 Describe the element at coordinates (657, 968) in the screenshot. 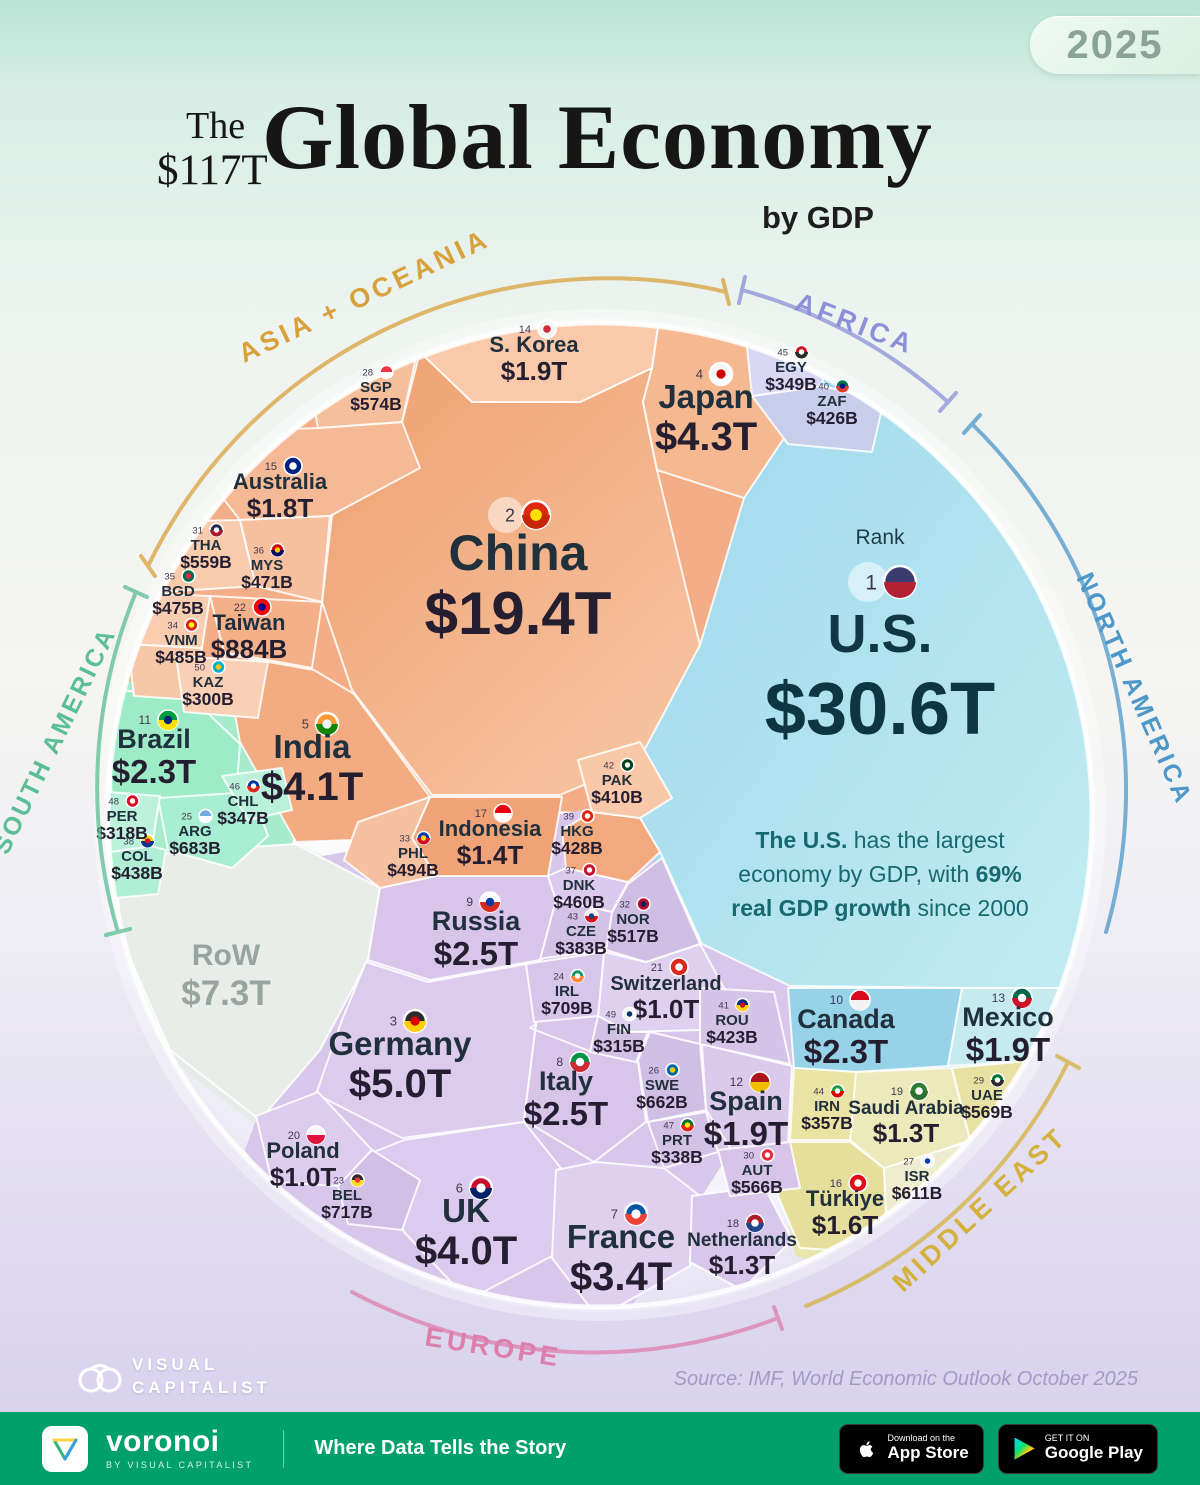

I see `svg-text: 21` at that location.